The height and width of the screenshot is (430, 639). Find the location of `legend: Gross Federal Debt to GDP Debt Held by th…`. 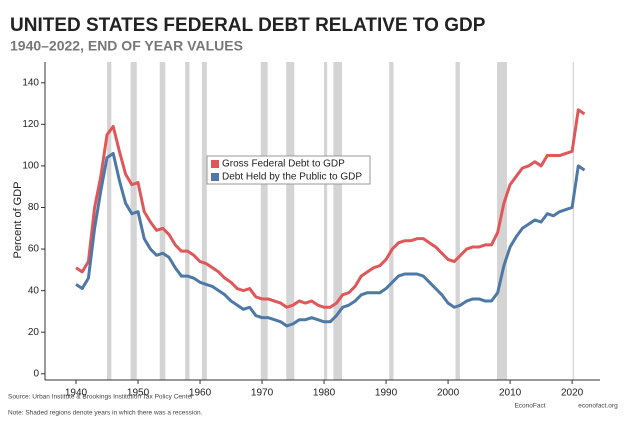

legend: Gross Federal Debt to GDP Debt Held by th… is located at coordinates (288, 170).